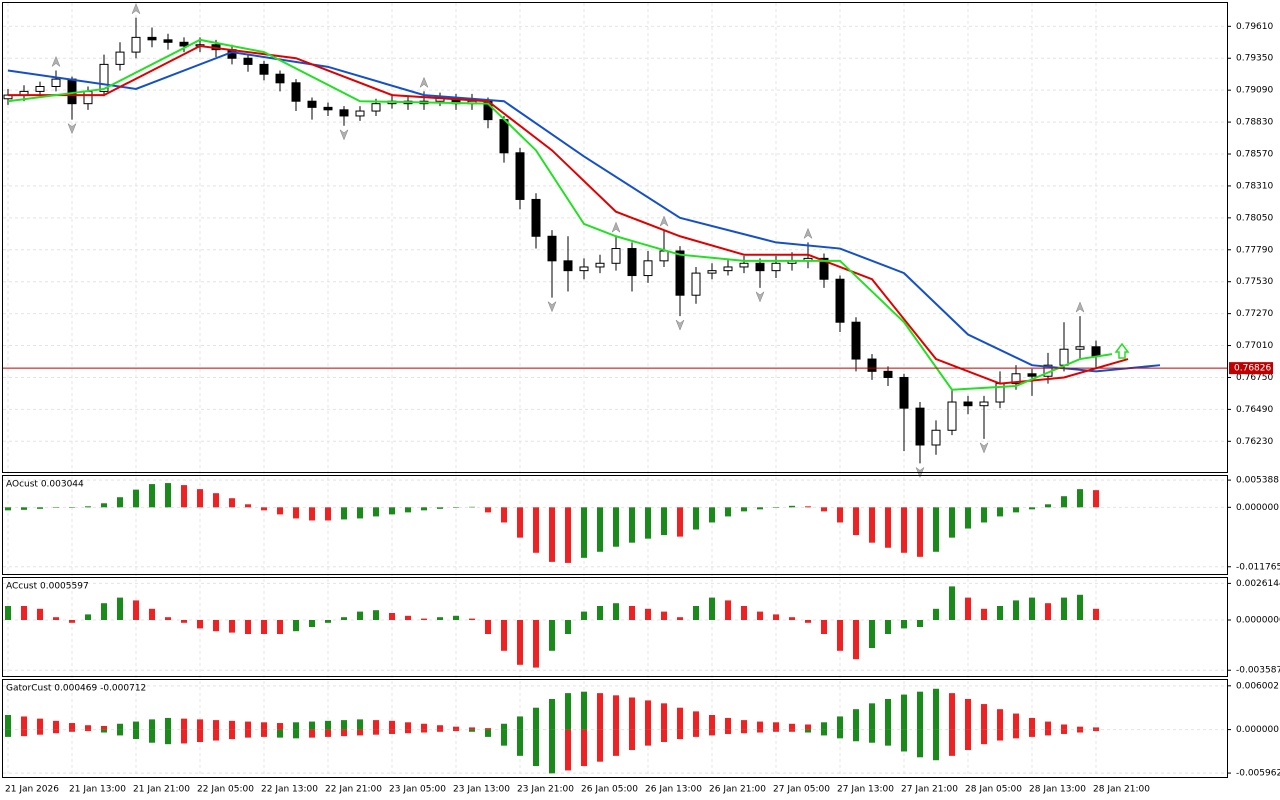  What do you see at coordinates (1258, 671) in the screenshot?
I see `y-tick-label: -0.0035877` at bounding box center [1258, 671].